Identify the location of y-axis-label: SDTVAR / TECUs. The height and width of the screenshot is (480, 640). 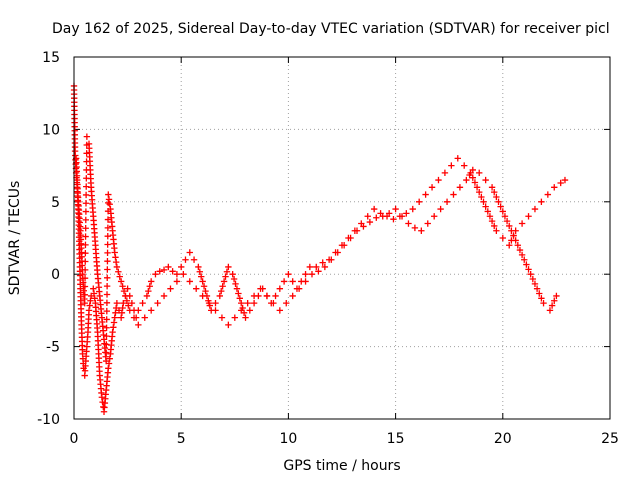
(15, 238).